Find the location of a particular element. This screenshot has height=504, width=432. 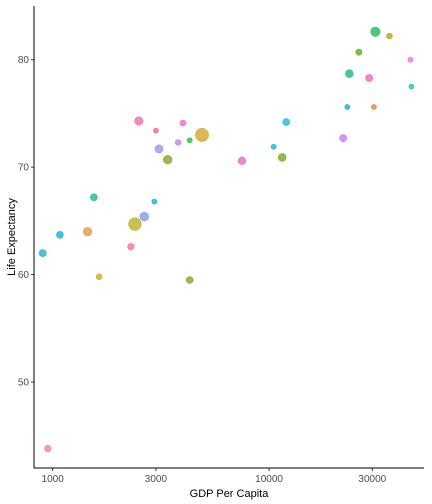

y-tick-label: 60 is located at coordinates (24, 275).